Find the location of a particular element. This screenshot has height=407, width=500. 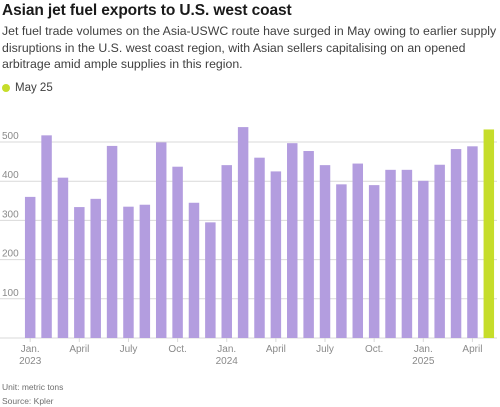

y-tick-label-200: 200 is located at coordinates (10, 254).